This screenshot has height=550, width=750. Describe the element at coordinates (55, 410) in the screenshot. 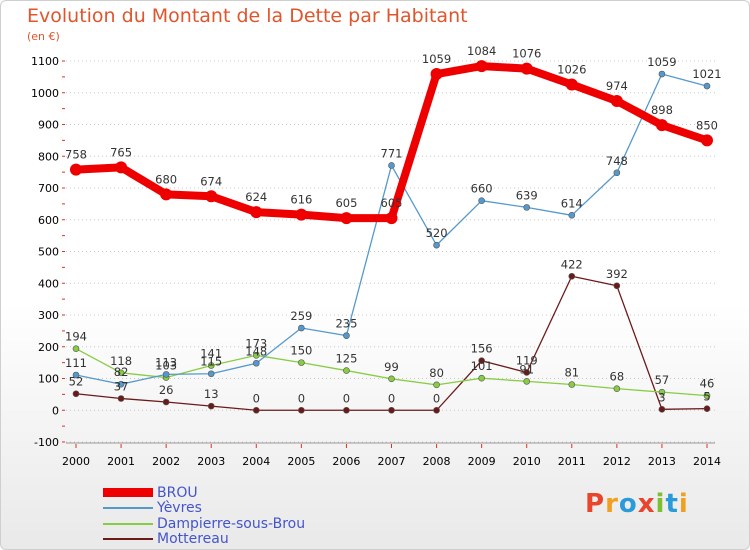

I see `y-tick-label: 0` at that location.